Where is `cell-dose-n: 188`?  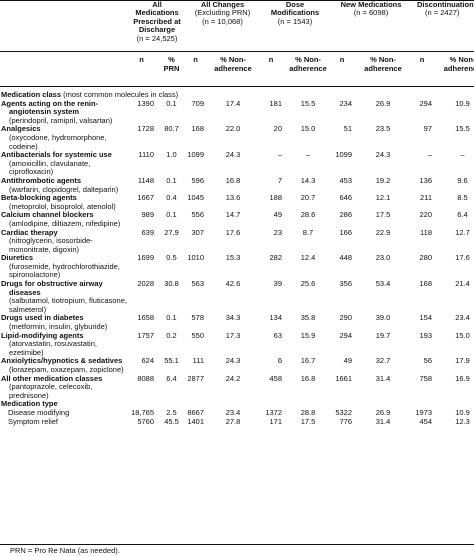 cell-dose-n: 188 is located at coordinates (275, 198).